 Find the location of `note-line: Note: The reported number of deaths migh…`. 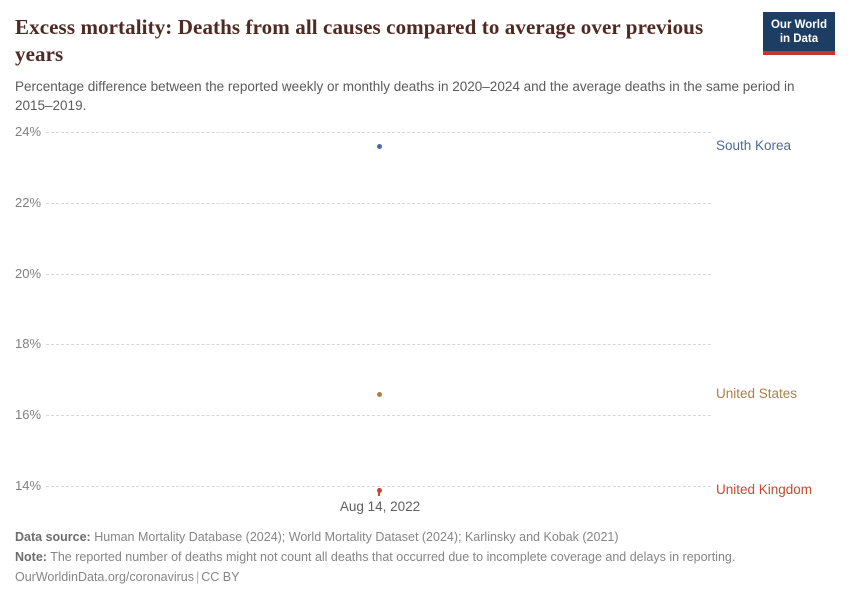

note-line: Note: The reported number of deaths migh… is located at coordinates (425, 557).